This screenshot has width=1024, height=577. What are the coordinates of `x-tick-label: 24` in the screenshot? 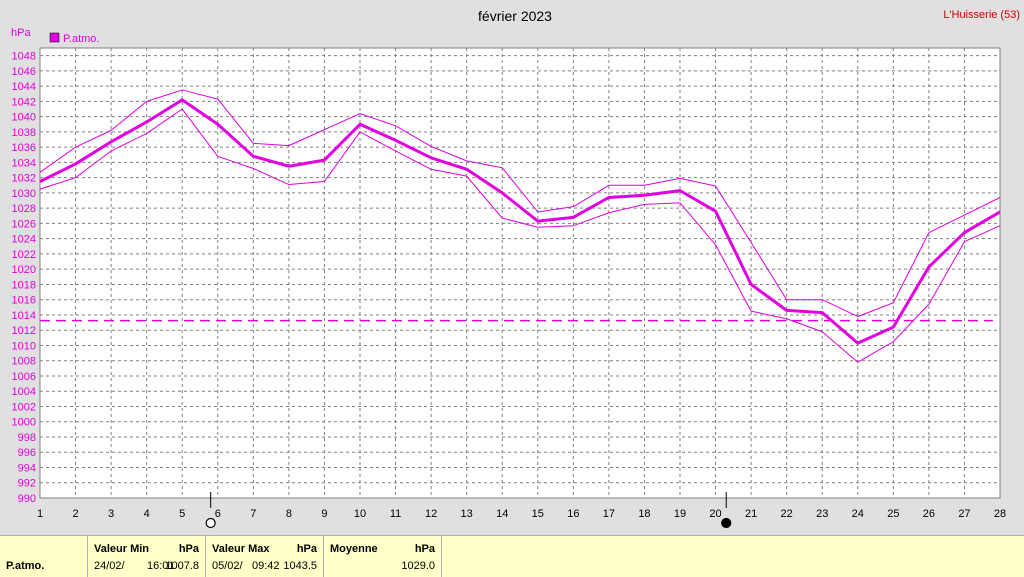 It's located at (858, 514).